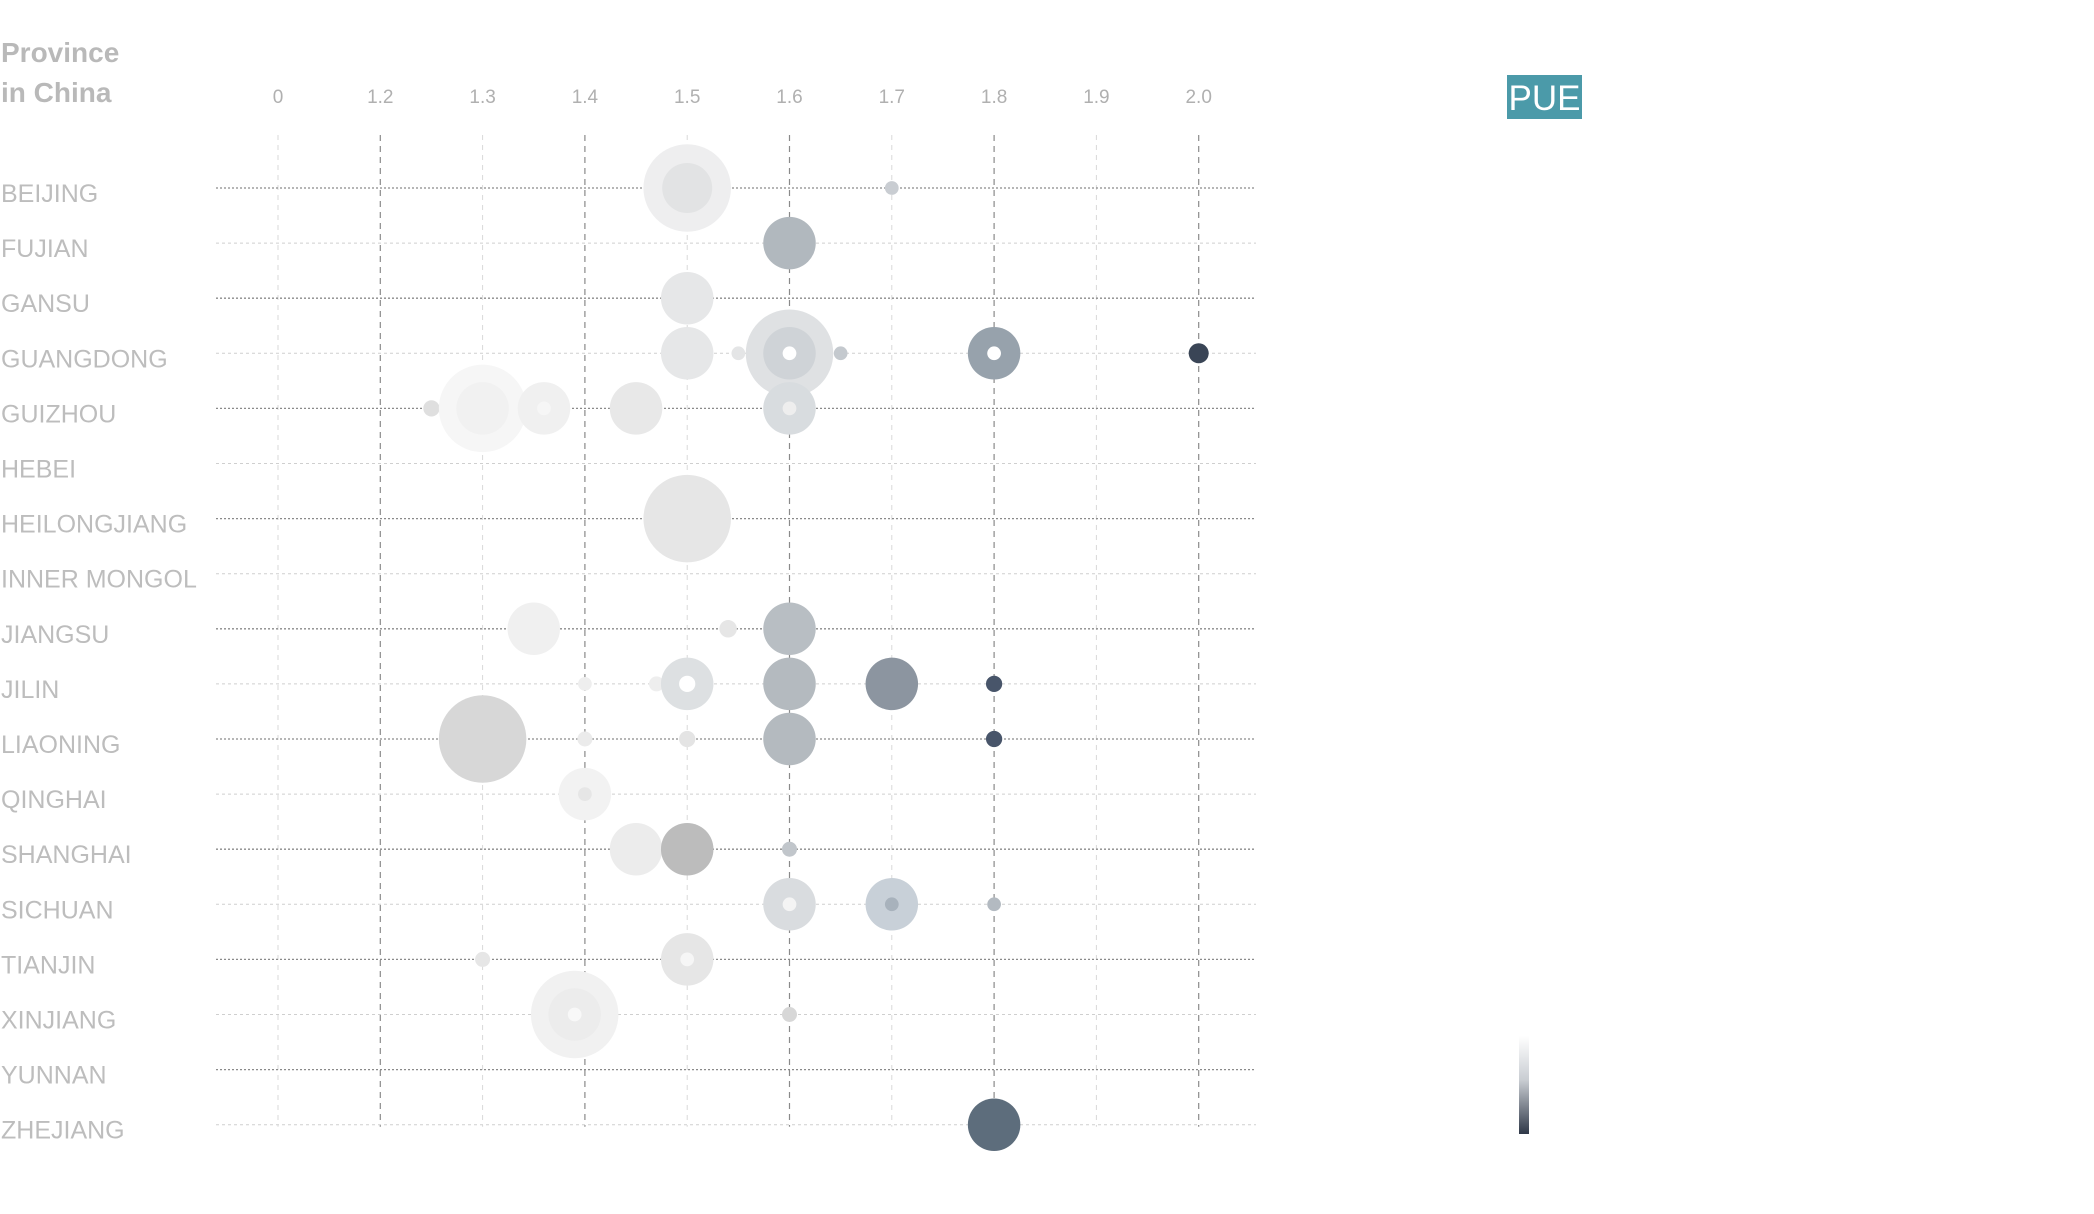 The height and width of the screenshot is (1214, 2094). I want to click on province-label: INNER MONGOL, so click(99, 580).